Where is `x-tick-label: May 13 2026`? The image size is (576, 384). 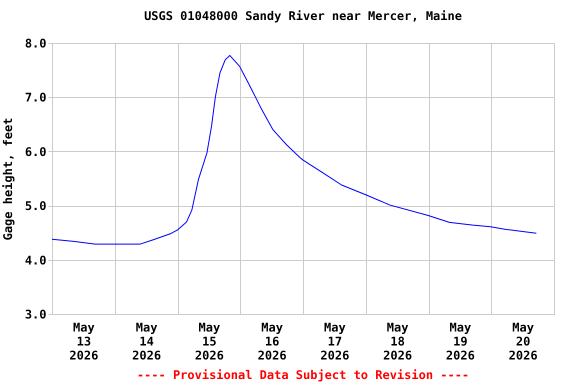 x-tick-label: May 13 2026 is located at coordinates (83, 341).